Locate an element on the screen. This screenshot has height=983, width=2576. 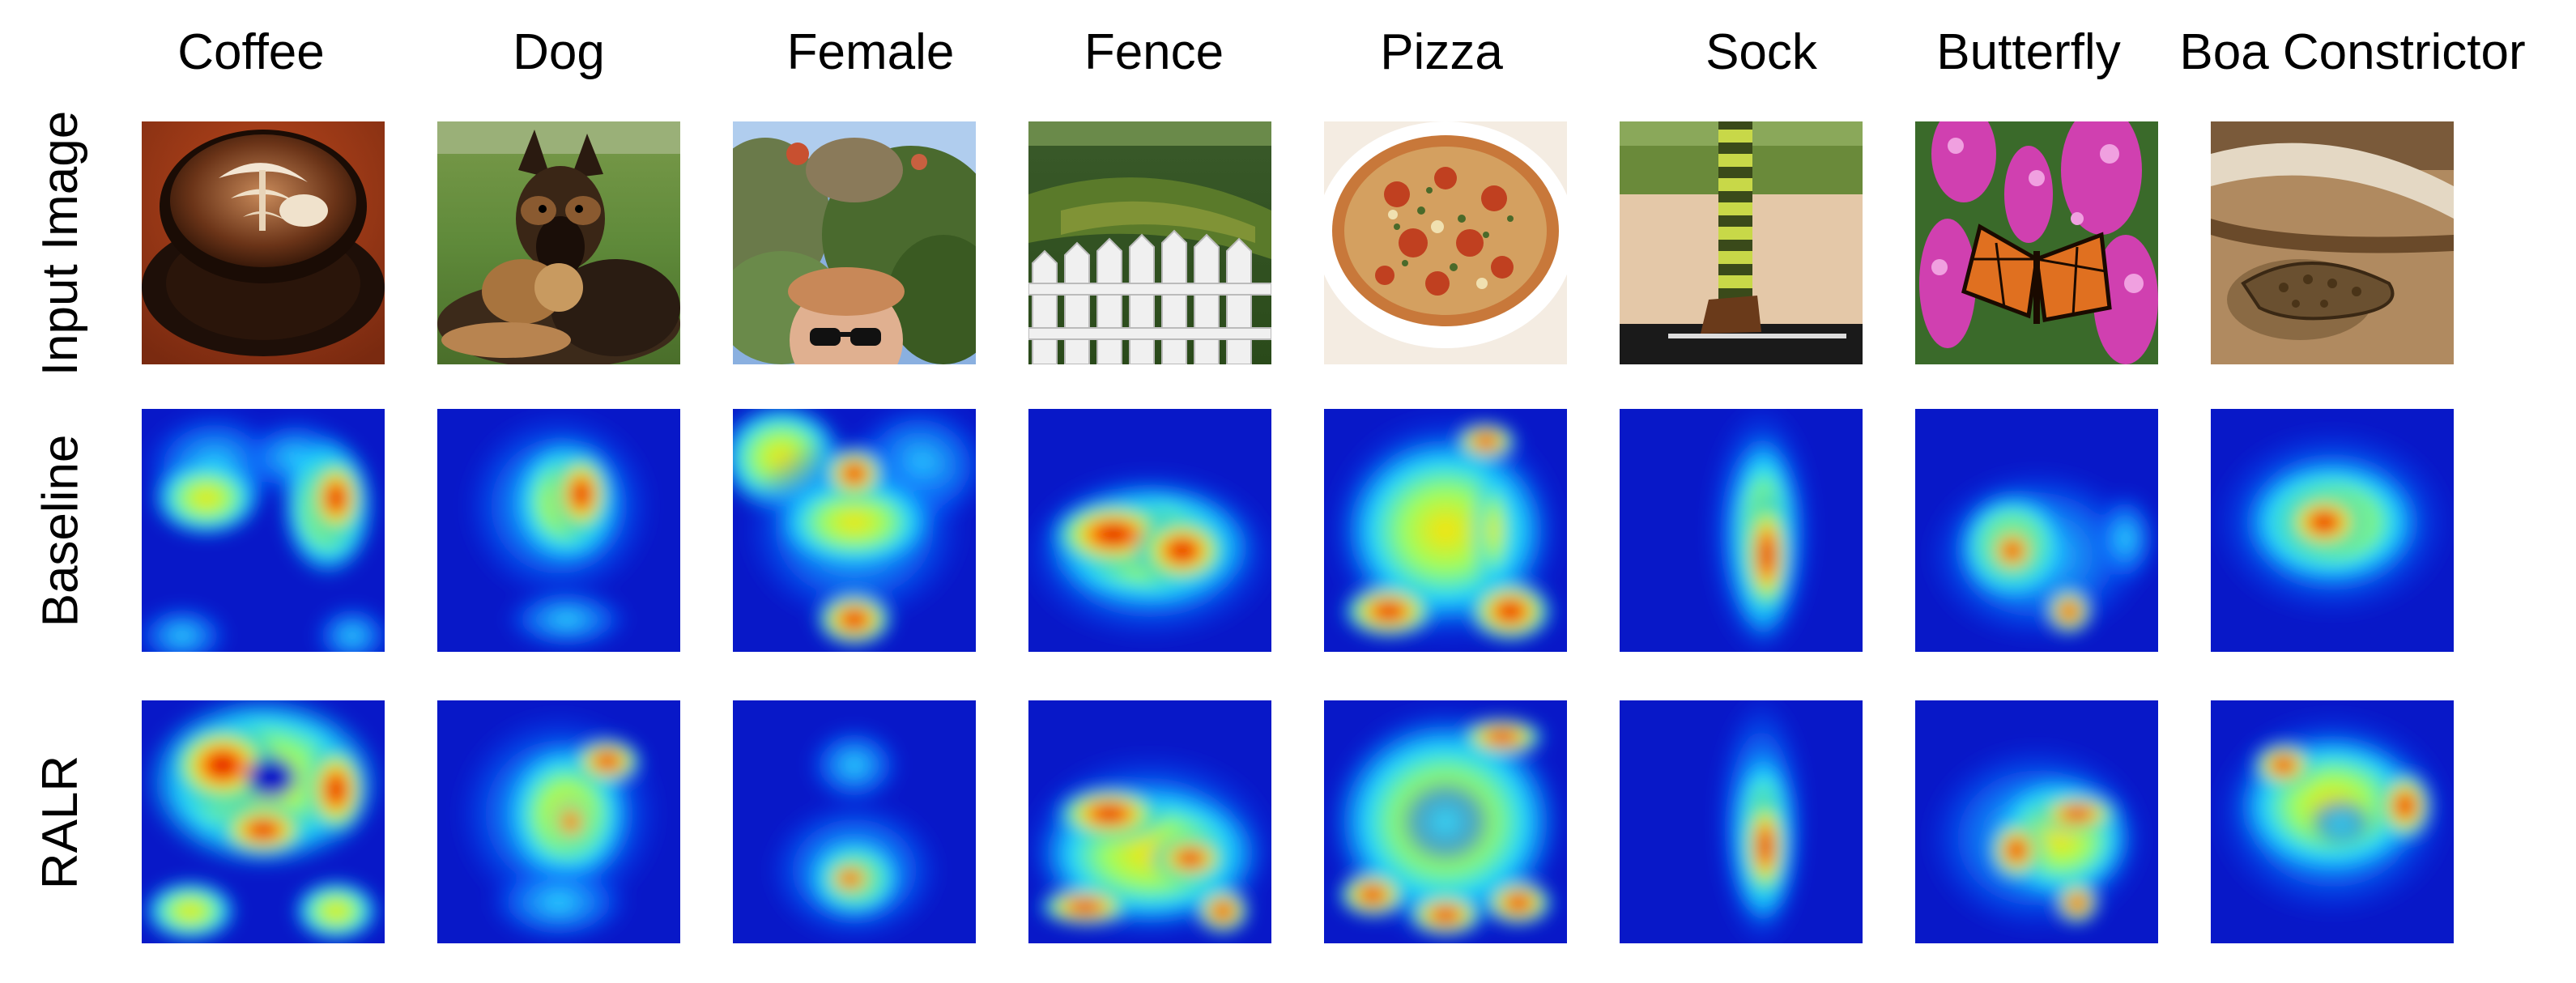
baseline-heatmap-pizza is located at coordinates (1445, 530).